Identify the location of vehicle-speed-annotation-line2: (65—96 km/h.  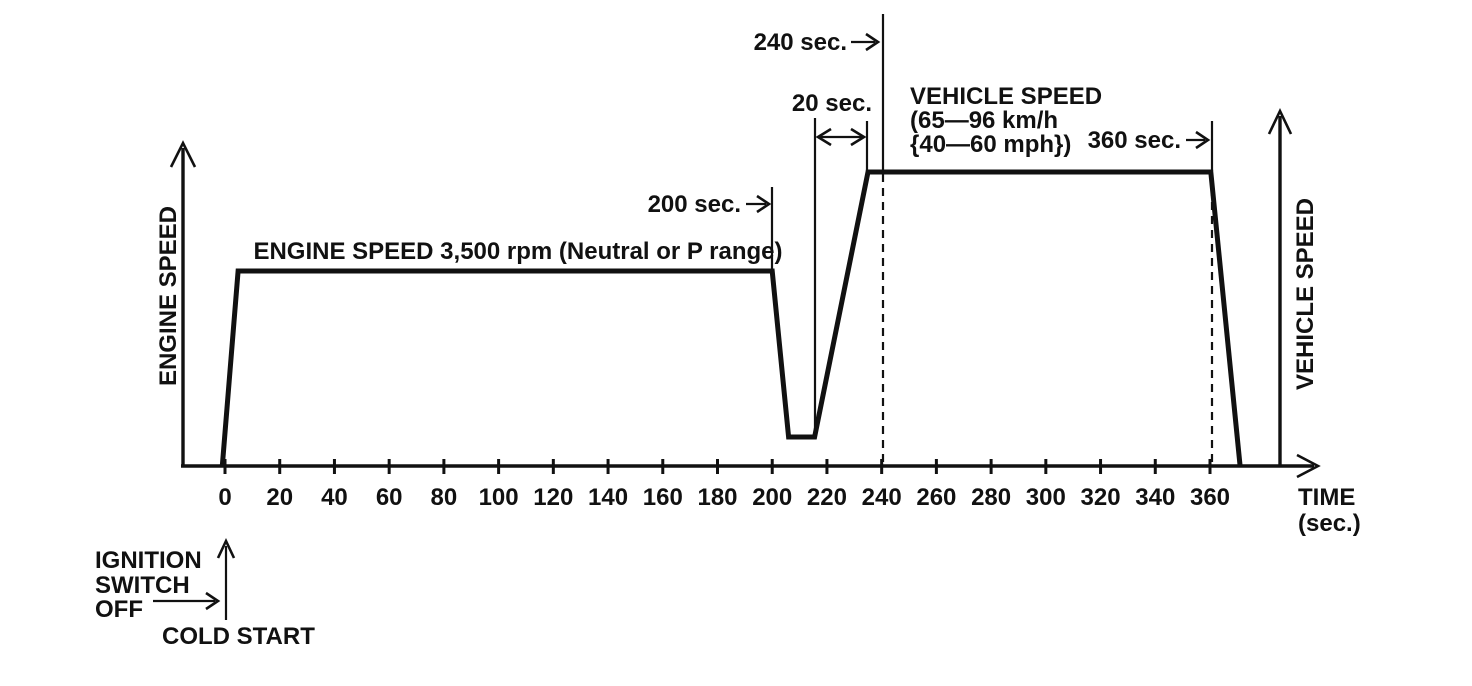
(984, 120).